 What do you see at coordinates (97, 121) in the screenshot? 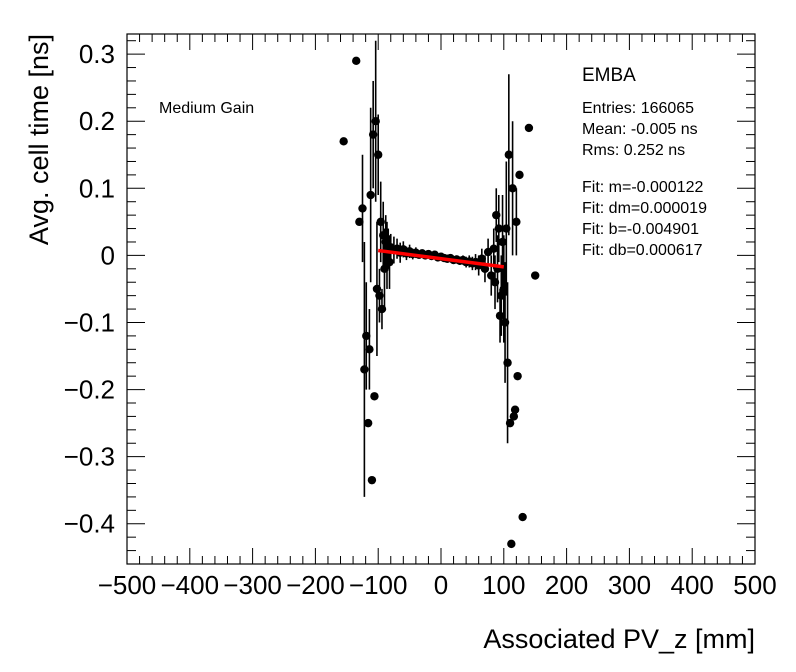
I see `y-tick-label: 0.2` at bounding box center [97, 121].